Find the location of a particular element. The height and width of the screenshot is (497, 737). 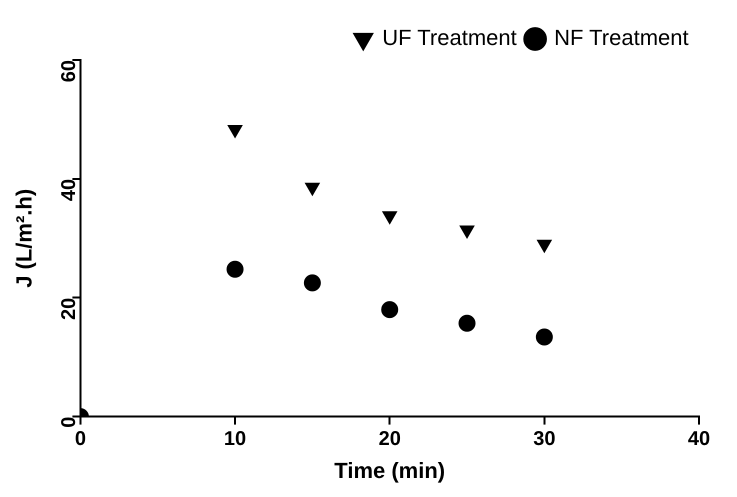

x-tick-label: 20 is located at coordinates (389, 439).